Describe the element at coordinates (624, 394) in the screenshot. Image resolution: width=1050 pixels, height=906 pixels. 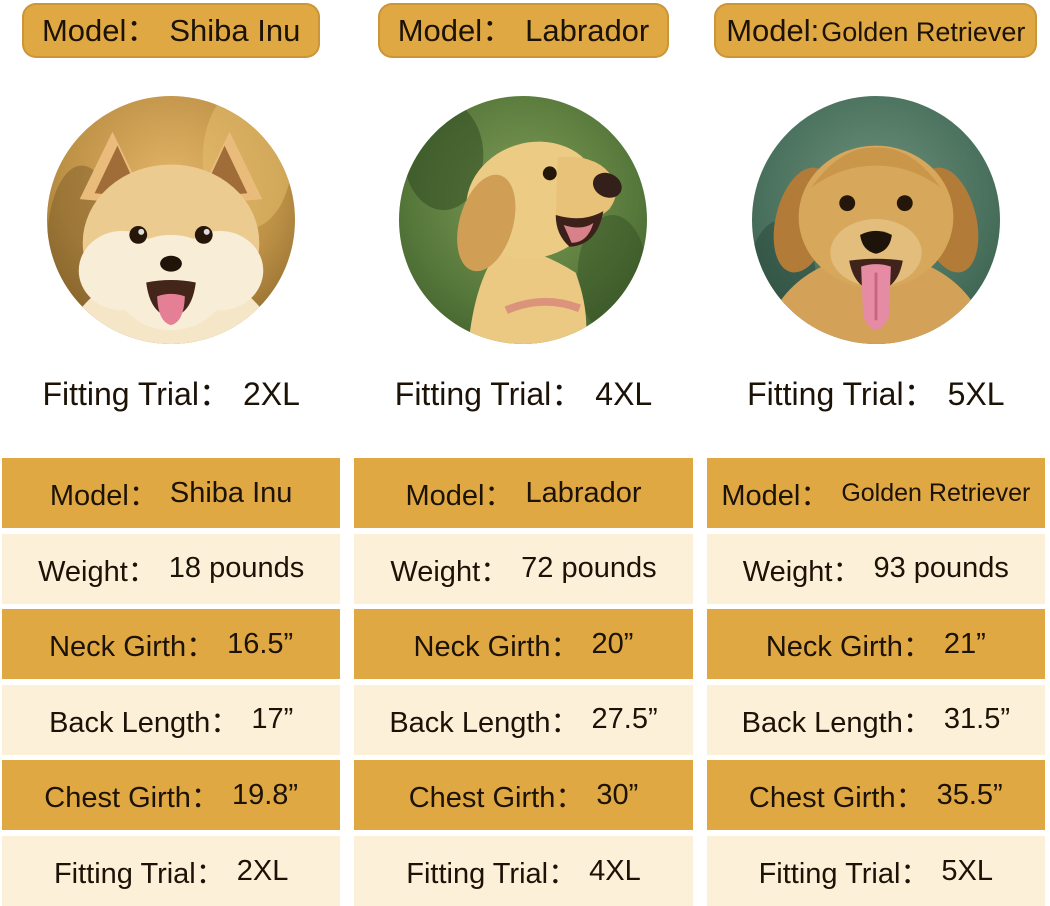
I see `fitting-trial-caption-value: 4XL` at that location.